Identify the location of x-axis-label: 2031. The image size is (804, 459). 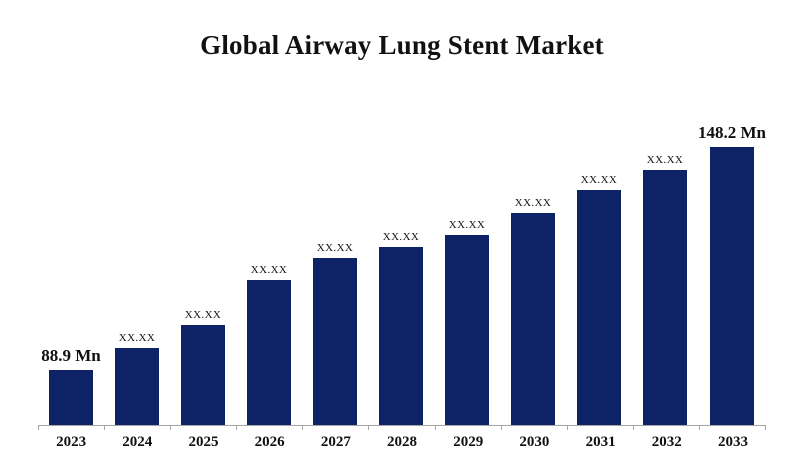
(600, 442).